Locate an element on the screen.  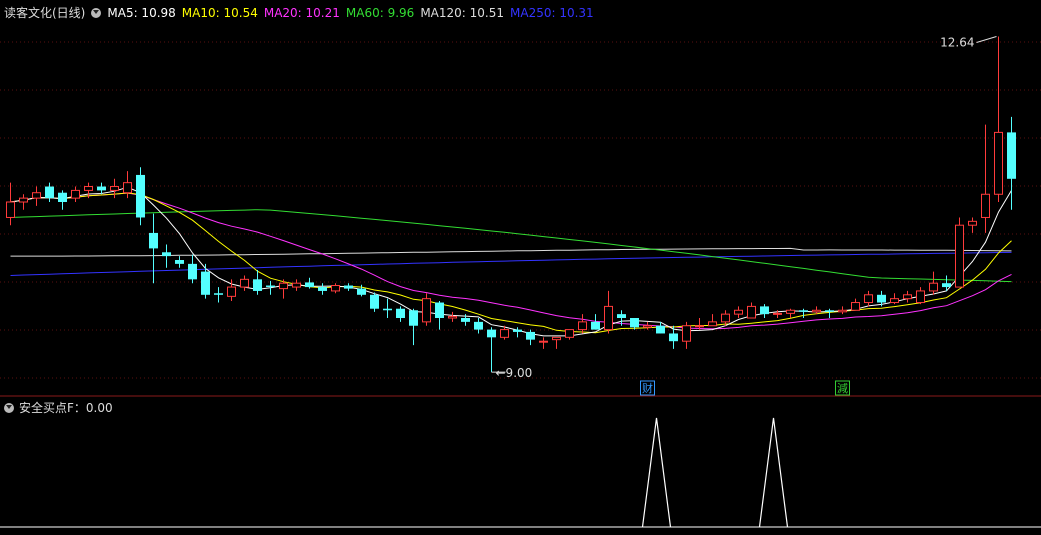
indicator-label: 安全买点F：0.00 is located at coordinates (66, 408).